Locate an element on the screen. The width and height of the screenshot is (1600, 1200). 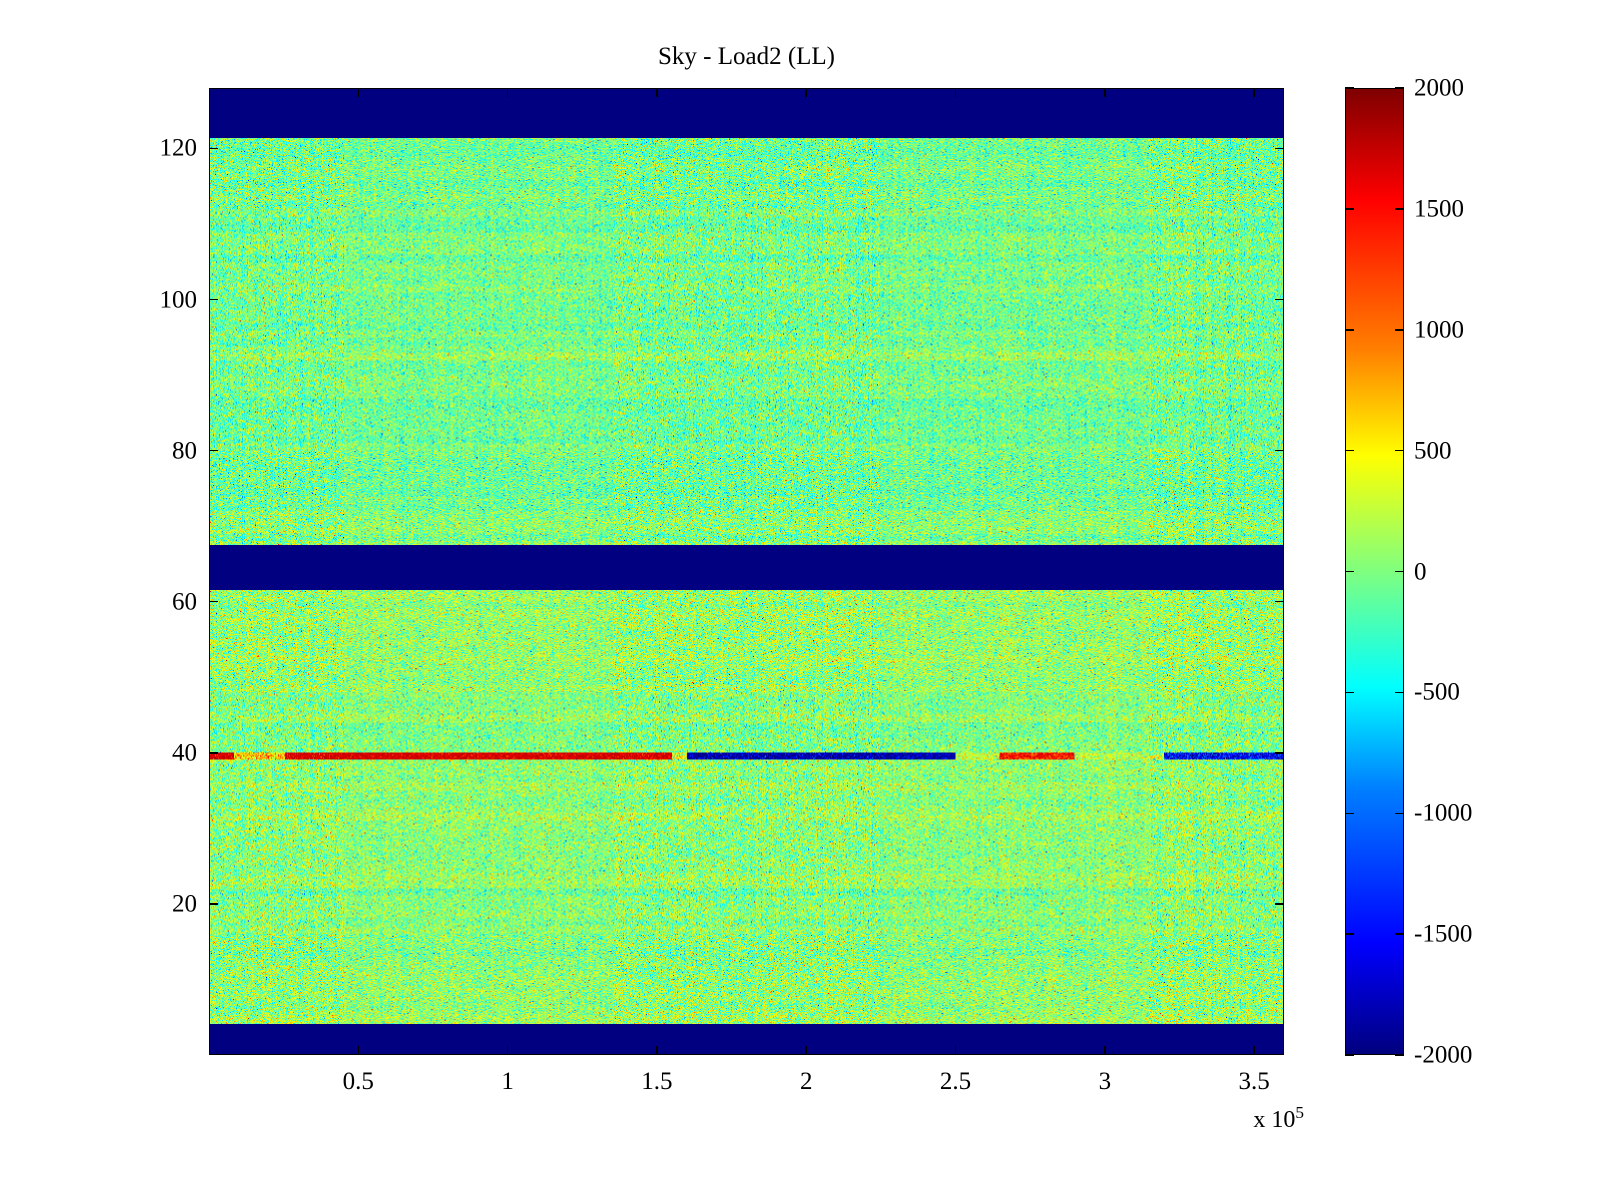
colorbar-tick-label: 1000 is located at coordinates (1439, 330).